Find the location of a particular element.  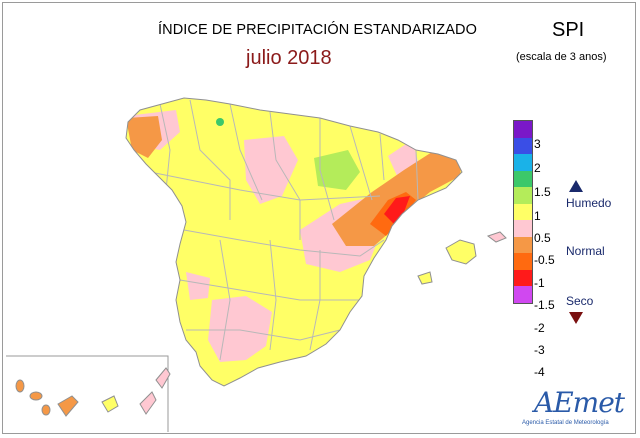

canary-islands is located at coordinates (93, 392).